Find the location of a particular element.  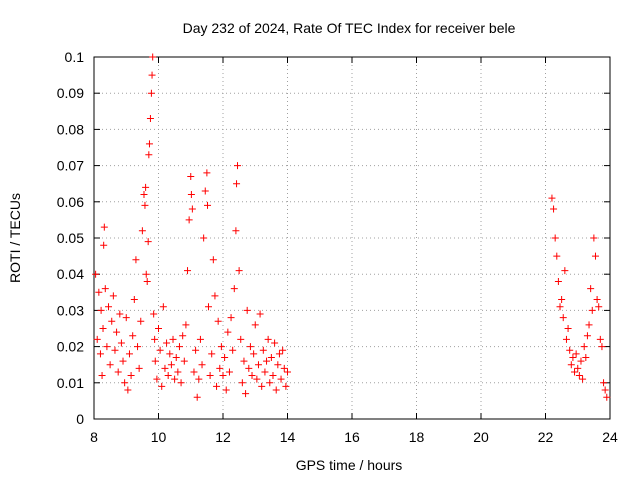

x-tick-label: 16 is located at coordinates (352, 437).